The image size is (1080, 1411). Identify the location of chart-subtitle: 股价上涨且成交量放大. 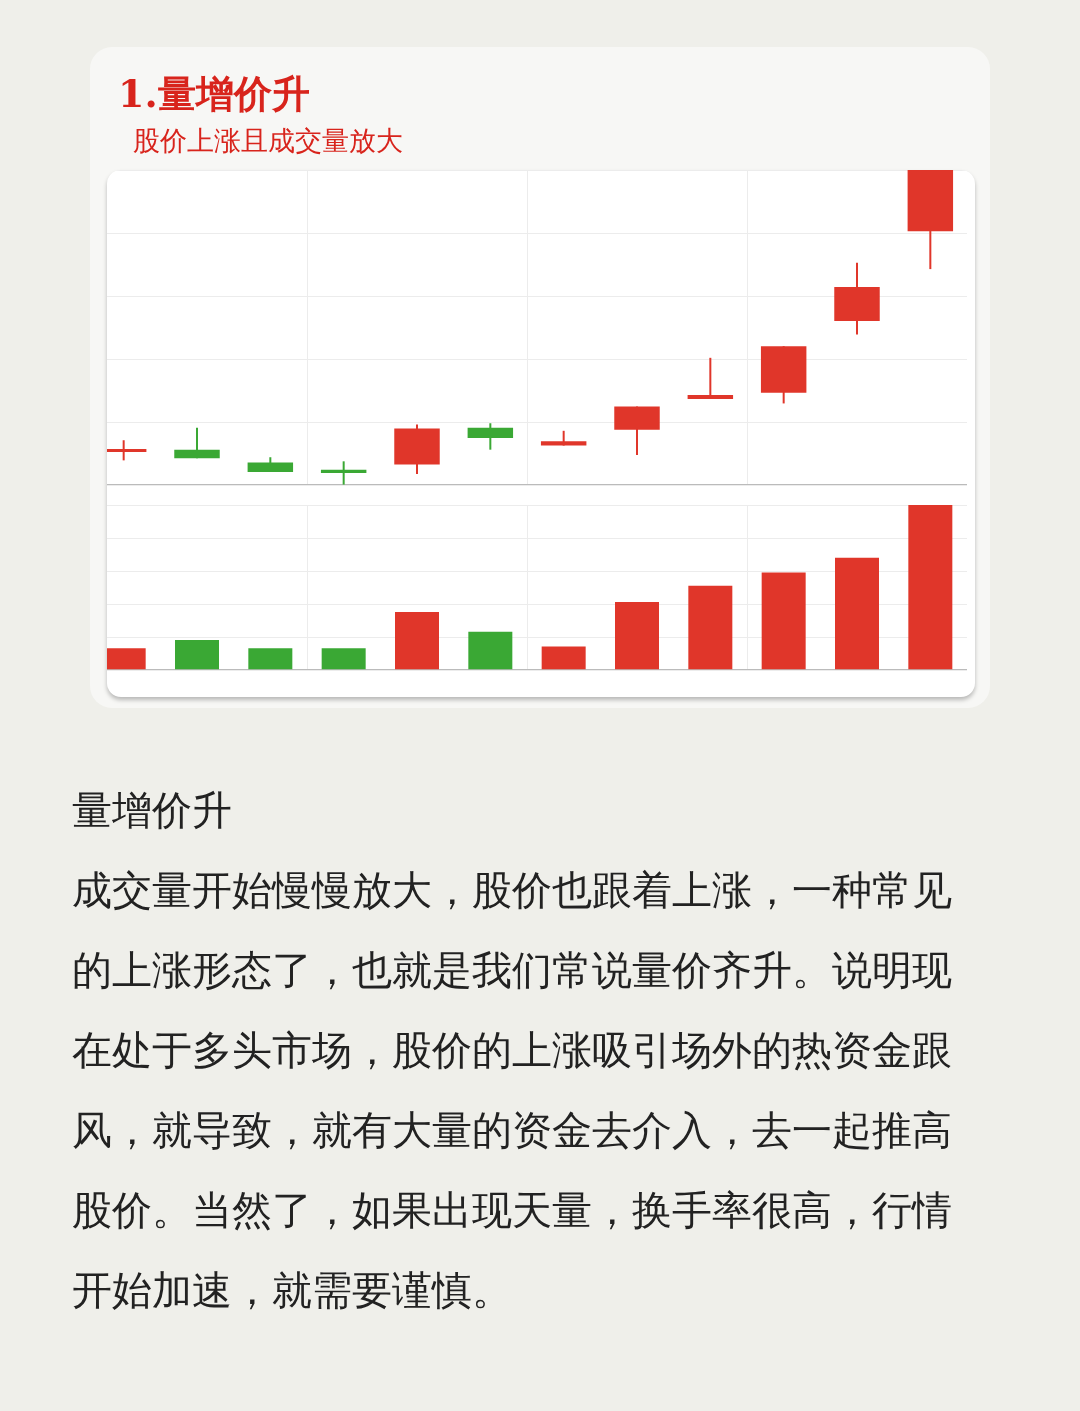
(268, 141).